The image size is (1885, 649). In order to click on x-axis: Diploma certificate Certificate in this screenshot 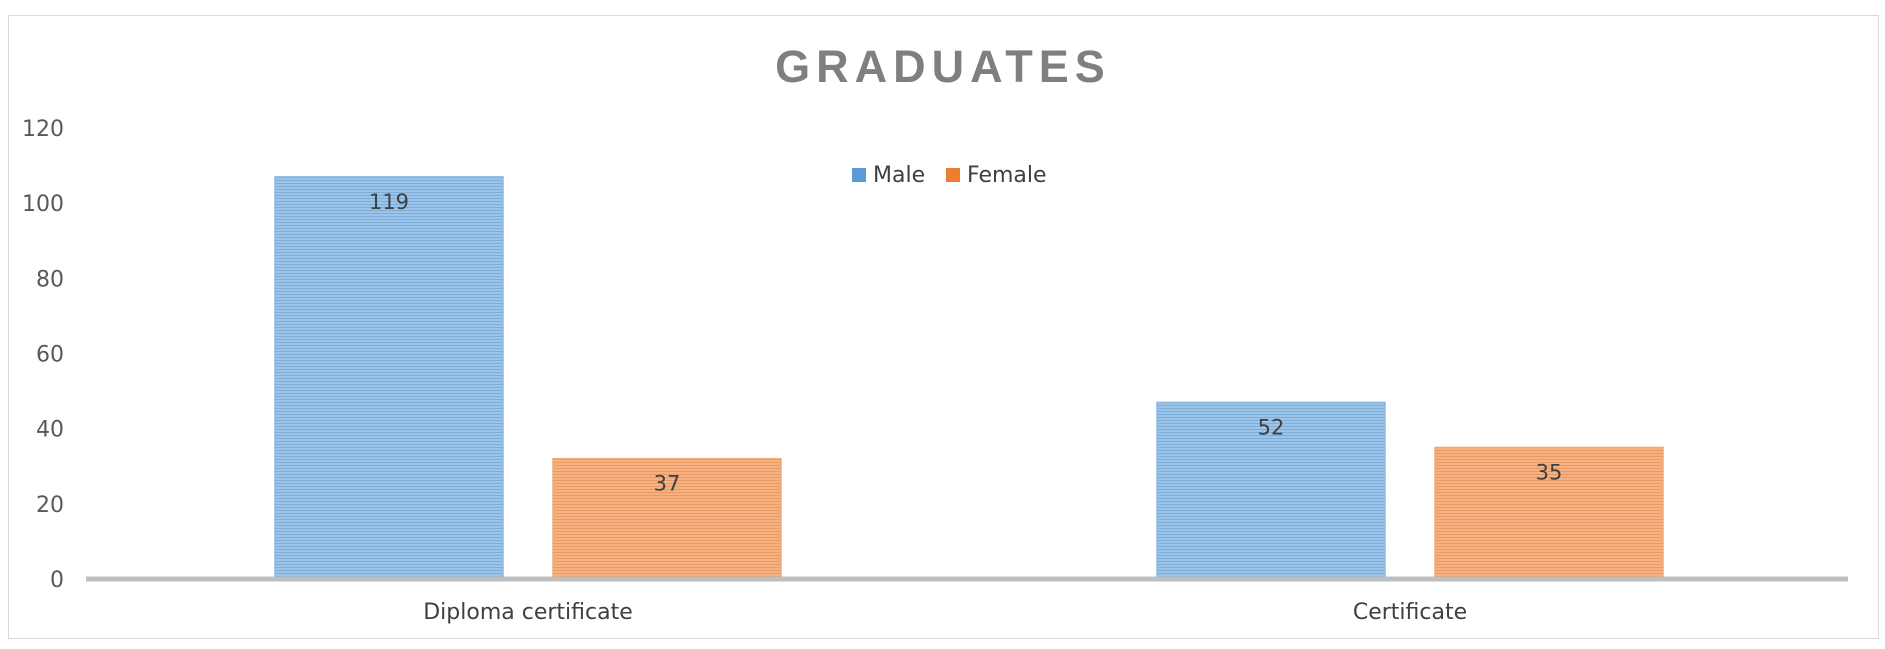, I will do `click(945, 612)`.